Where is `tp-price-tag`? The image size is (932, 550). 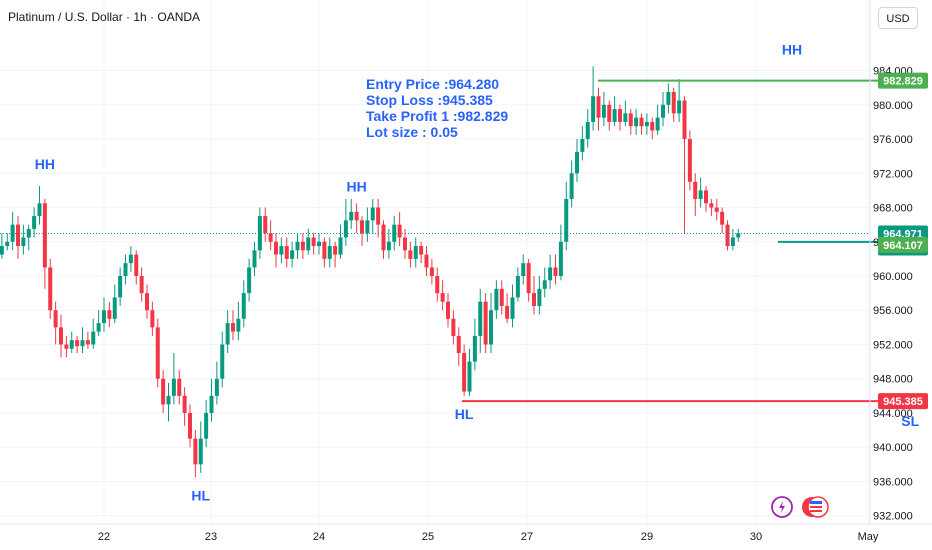 tp-price-tag is located at coordinates (903, 80).